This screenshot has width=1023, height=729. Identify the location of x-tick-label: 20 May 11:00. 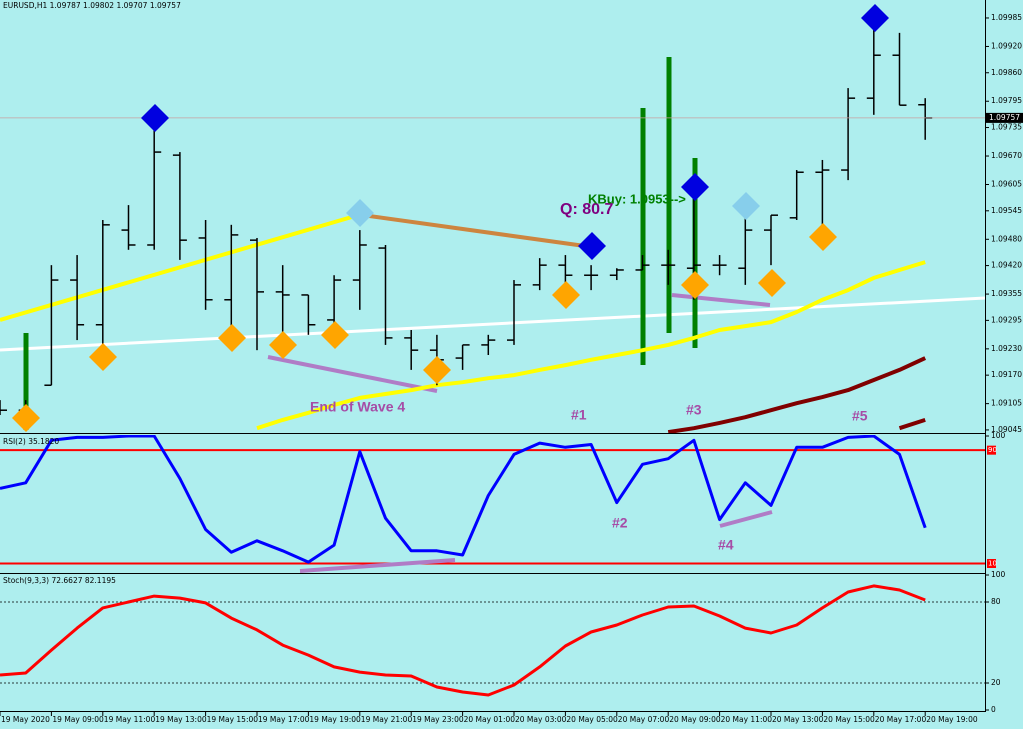
(747, 719).